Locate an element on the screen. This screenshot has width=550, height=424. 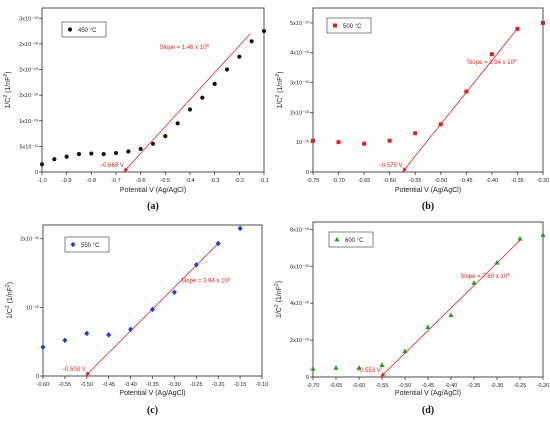
legend-label: 500 °C is located at coordinates (352, 27).